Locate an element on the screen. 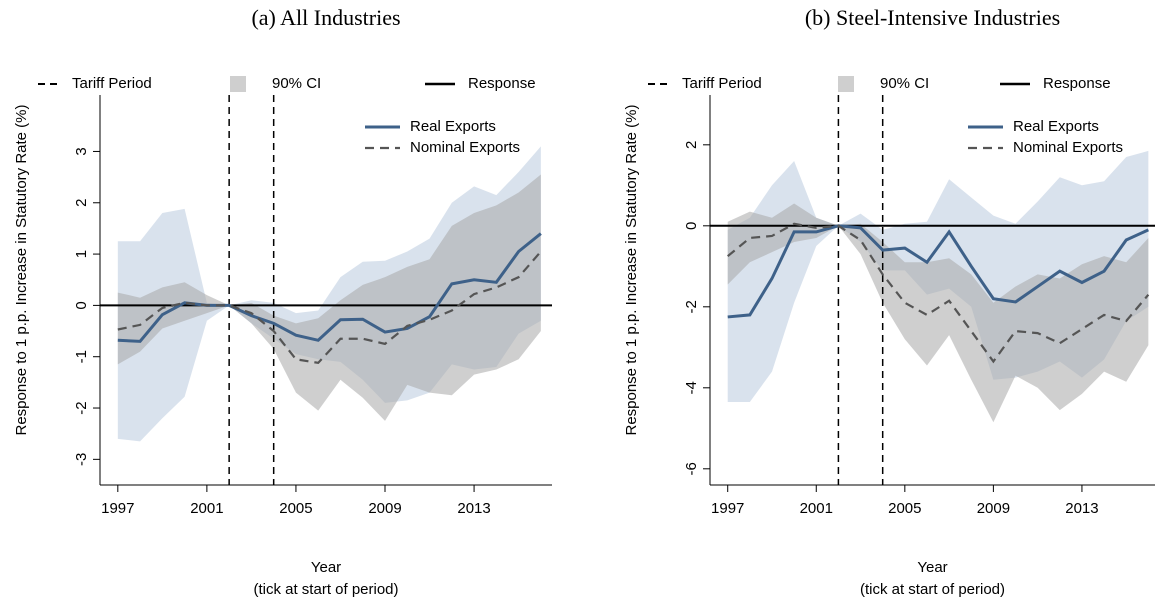  panel-title: (b) Steel-Intensive Industries is located at coordinates (932, 17).